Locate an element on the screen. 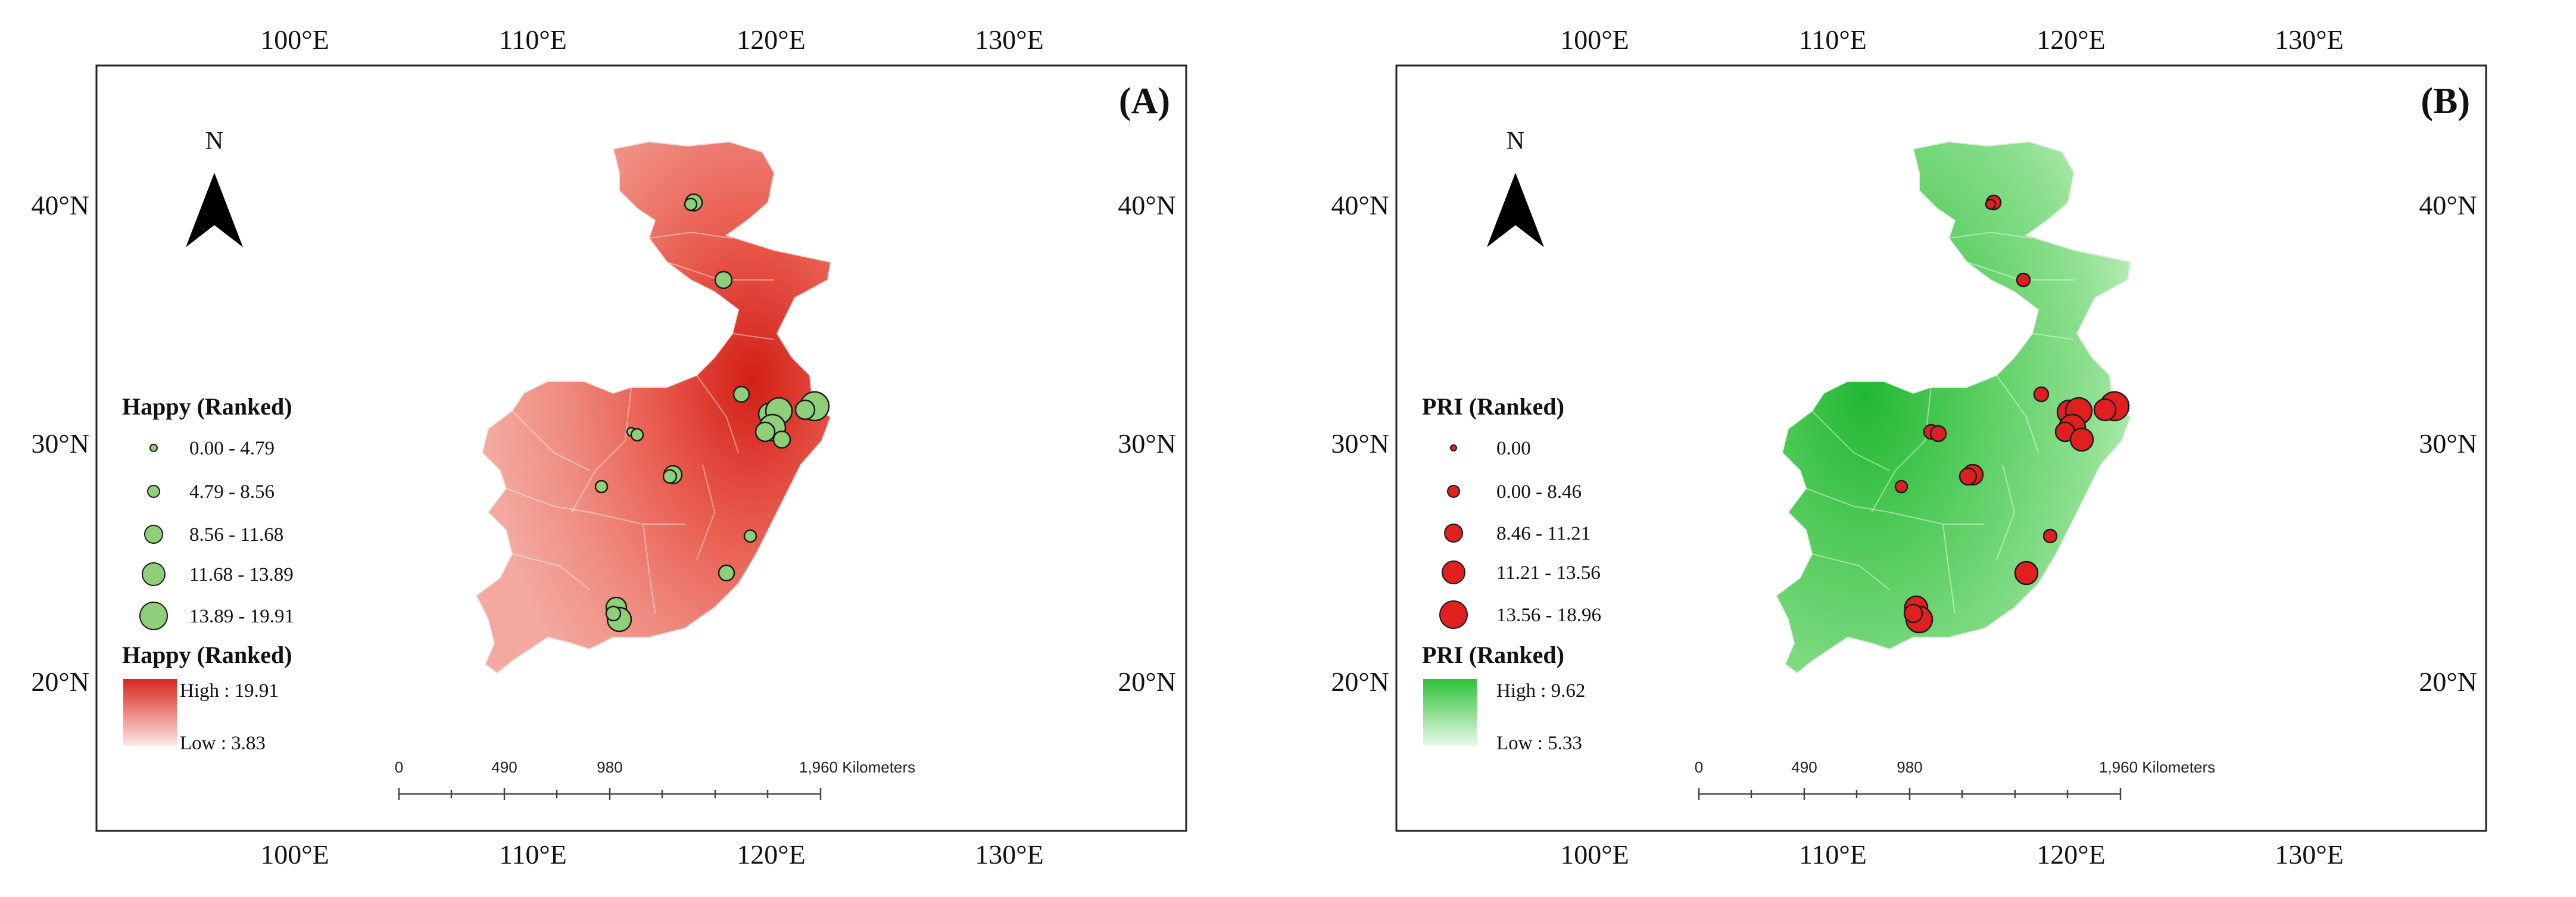  left-latitude-ticks: 40°N 30°N 20°N is located at coordinates (60, 444).